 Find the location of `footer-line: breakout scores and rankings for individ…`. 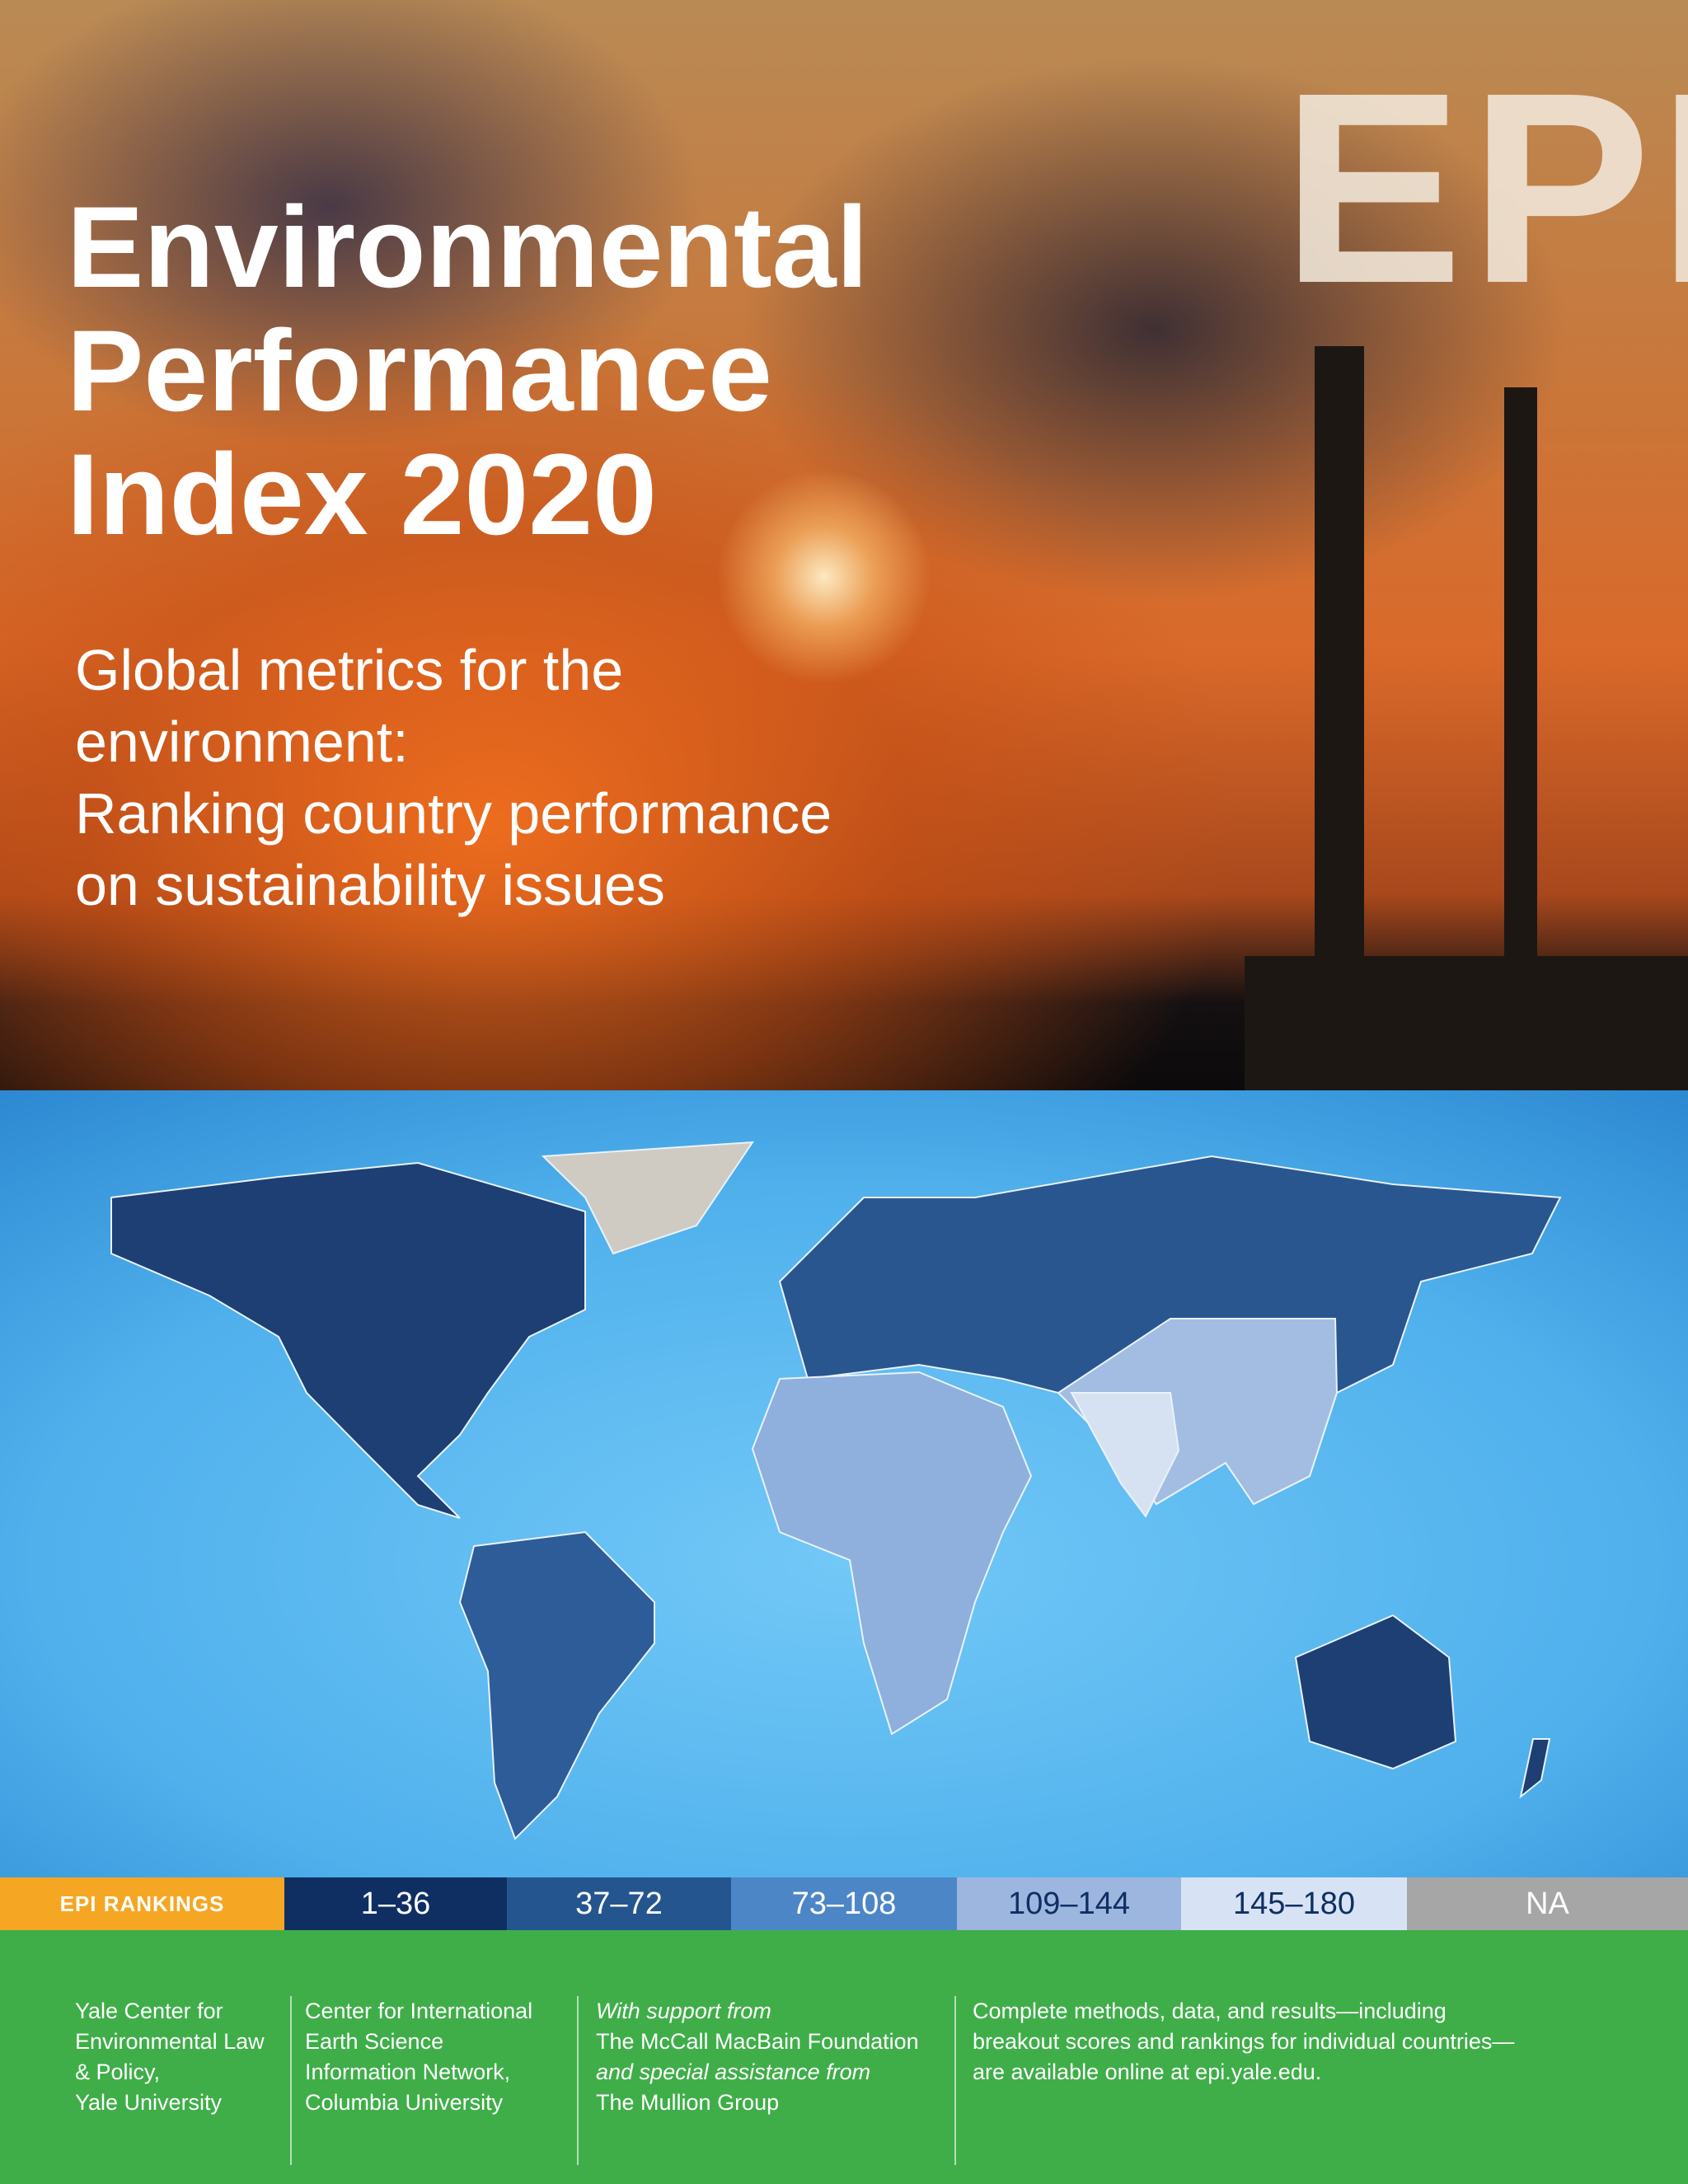

footer-line: breakout scores and rankings for individ… is located at coordinates (1244, 2041).